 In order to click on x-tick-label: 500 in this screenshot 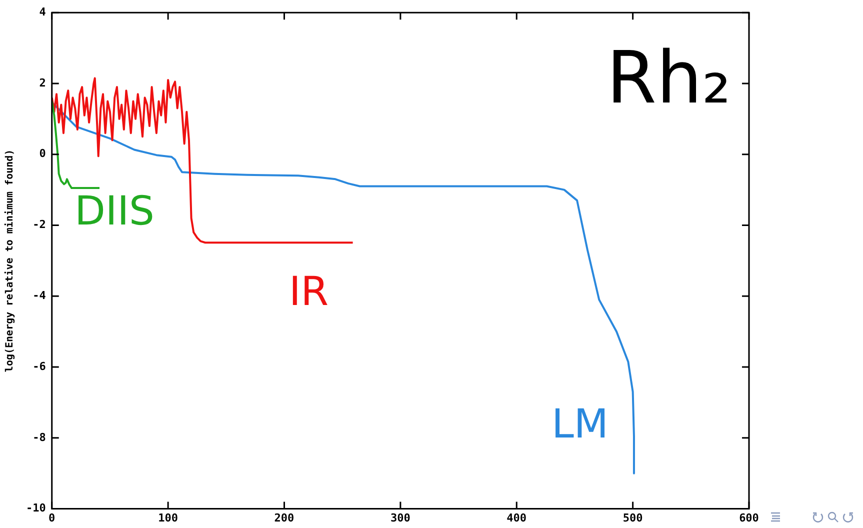, I will do `click(632, 517)`.